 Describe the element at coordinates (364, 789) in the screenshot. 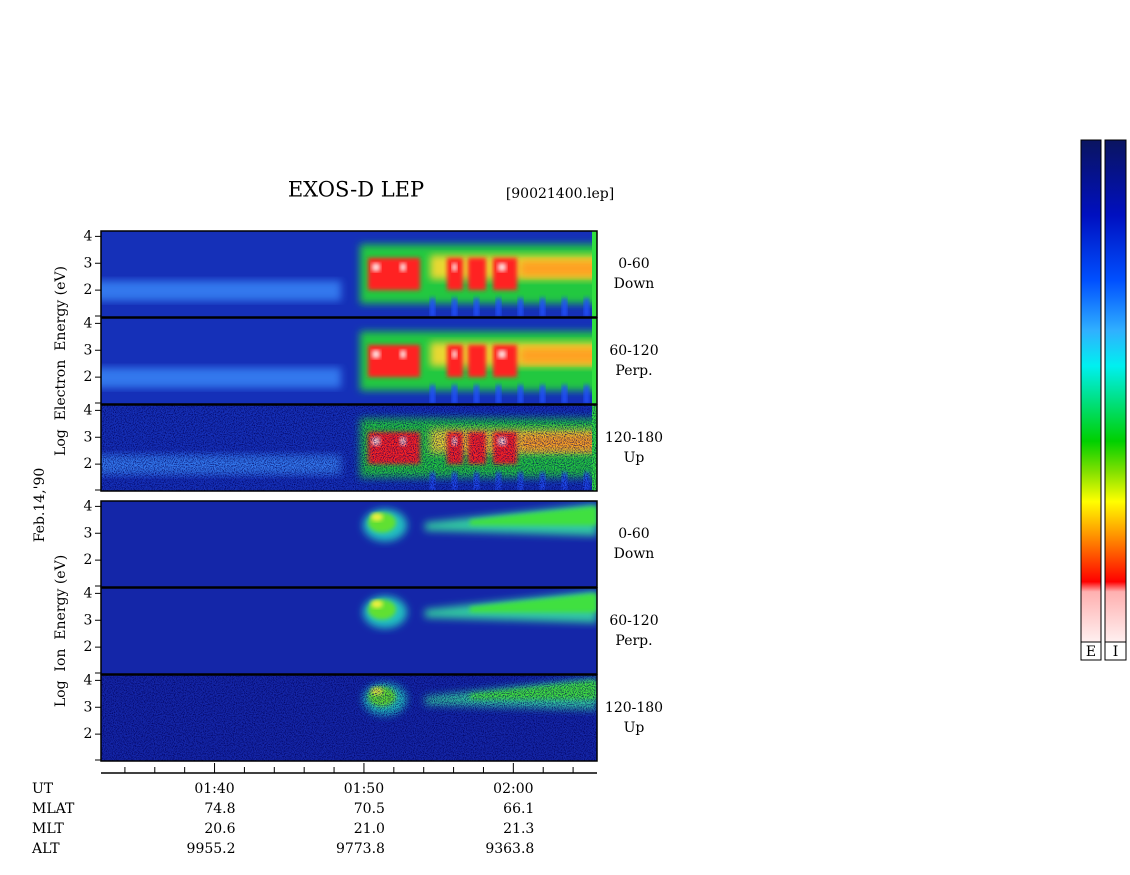

I see `x-tick-label: 01:50` at that location.